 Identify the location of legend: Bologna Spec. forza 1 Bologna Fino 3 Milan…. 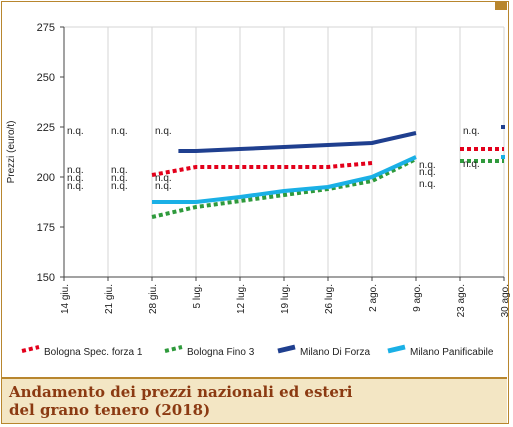
(257, 351).